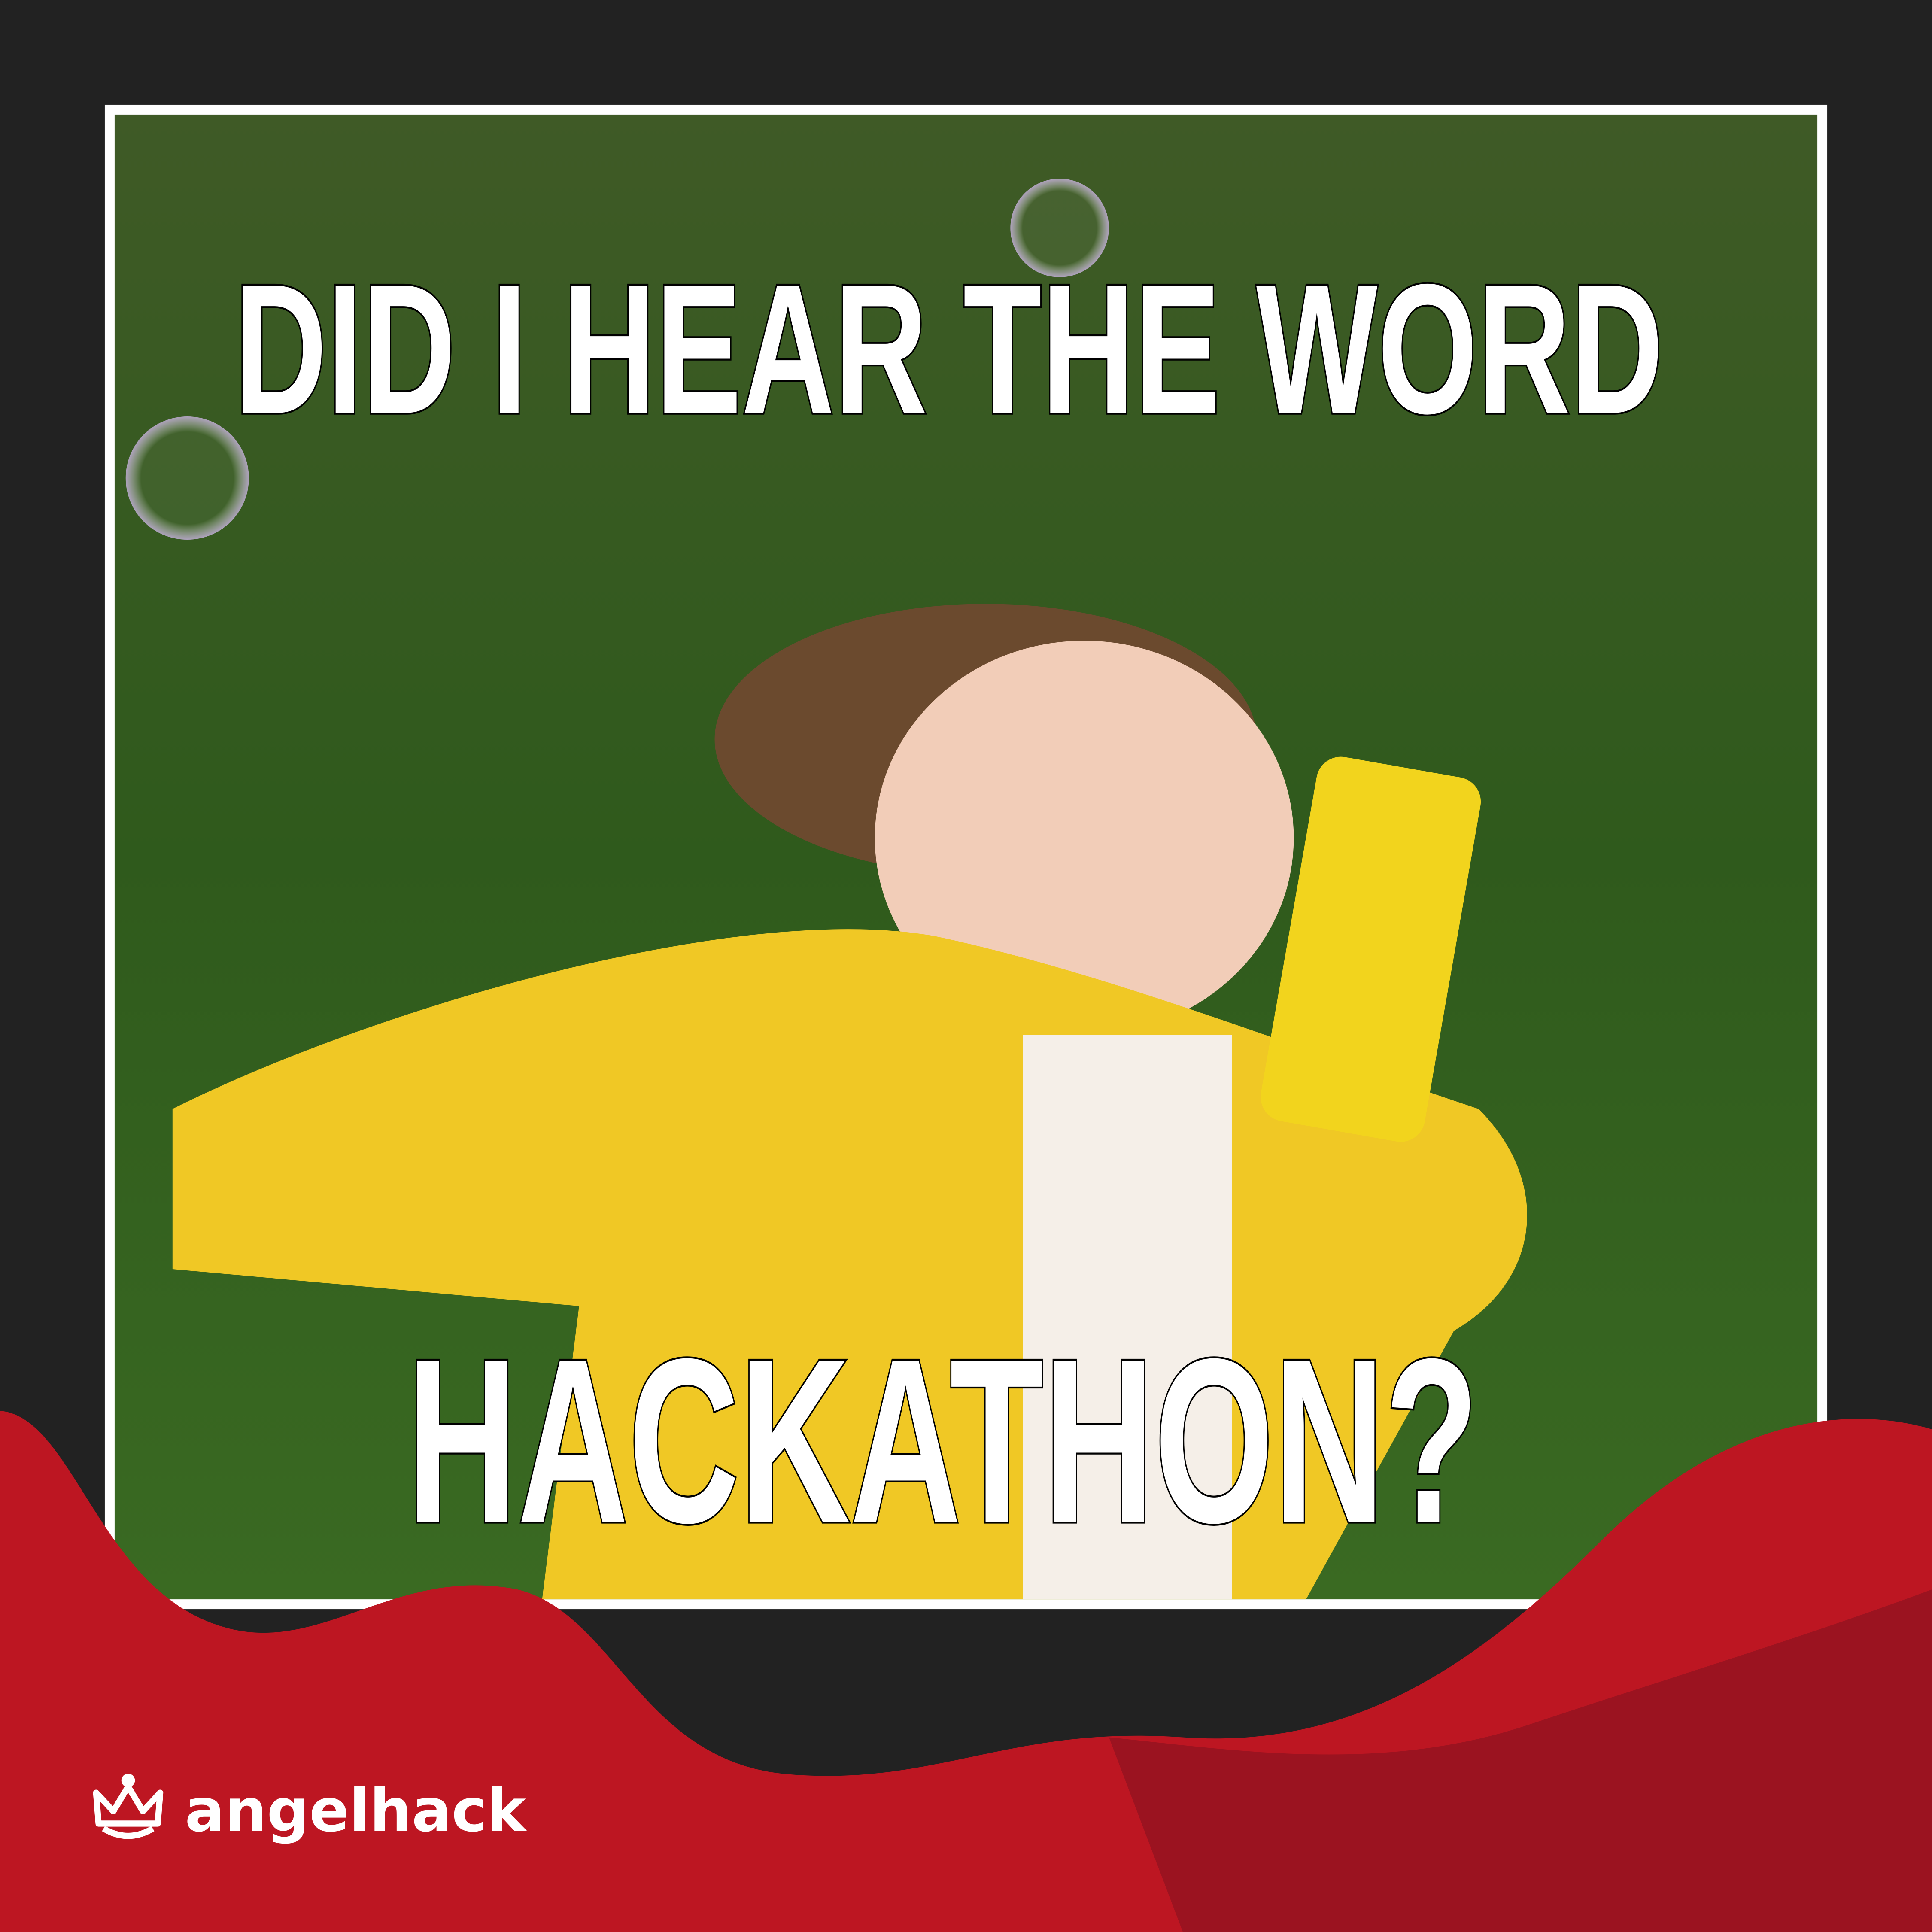 The height and width of the screenshot is (1932, 1932). What do you see at coordinates (128, 1806) in the screenshot?
I see `brand-logo` at bounding box center [128, 1806].